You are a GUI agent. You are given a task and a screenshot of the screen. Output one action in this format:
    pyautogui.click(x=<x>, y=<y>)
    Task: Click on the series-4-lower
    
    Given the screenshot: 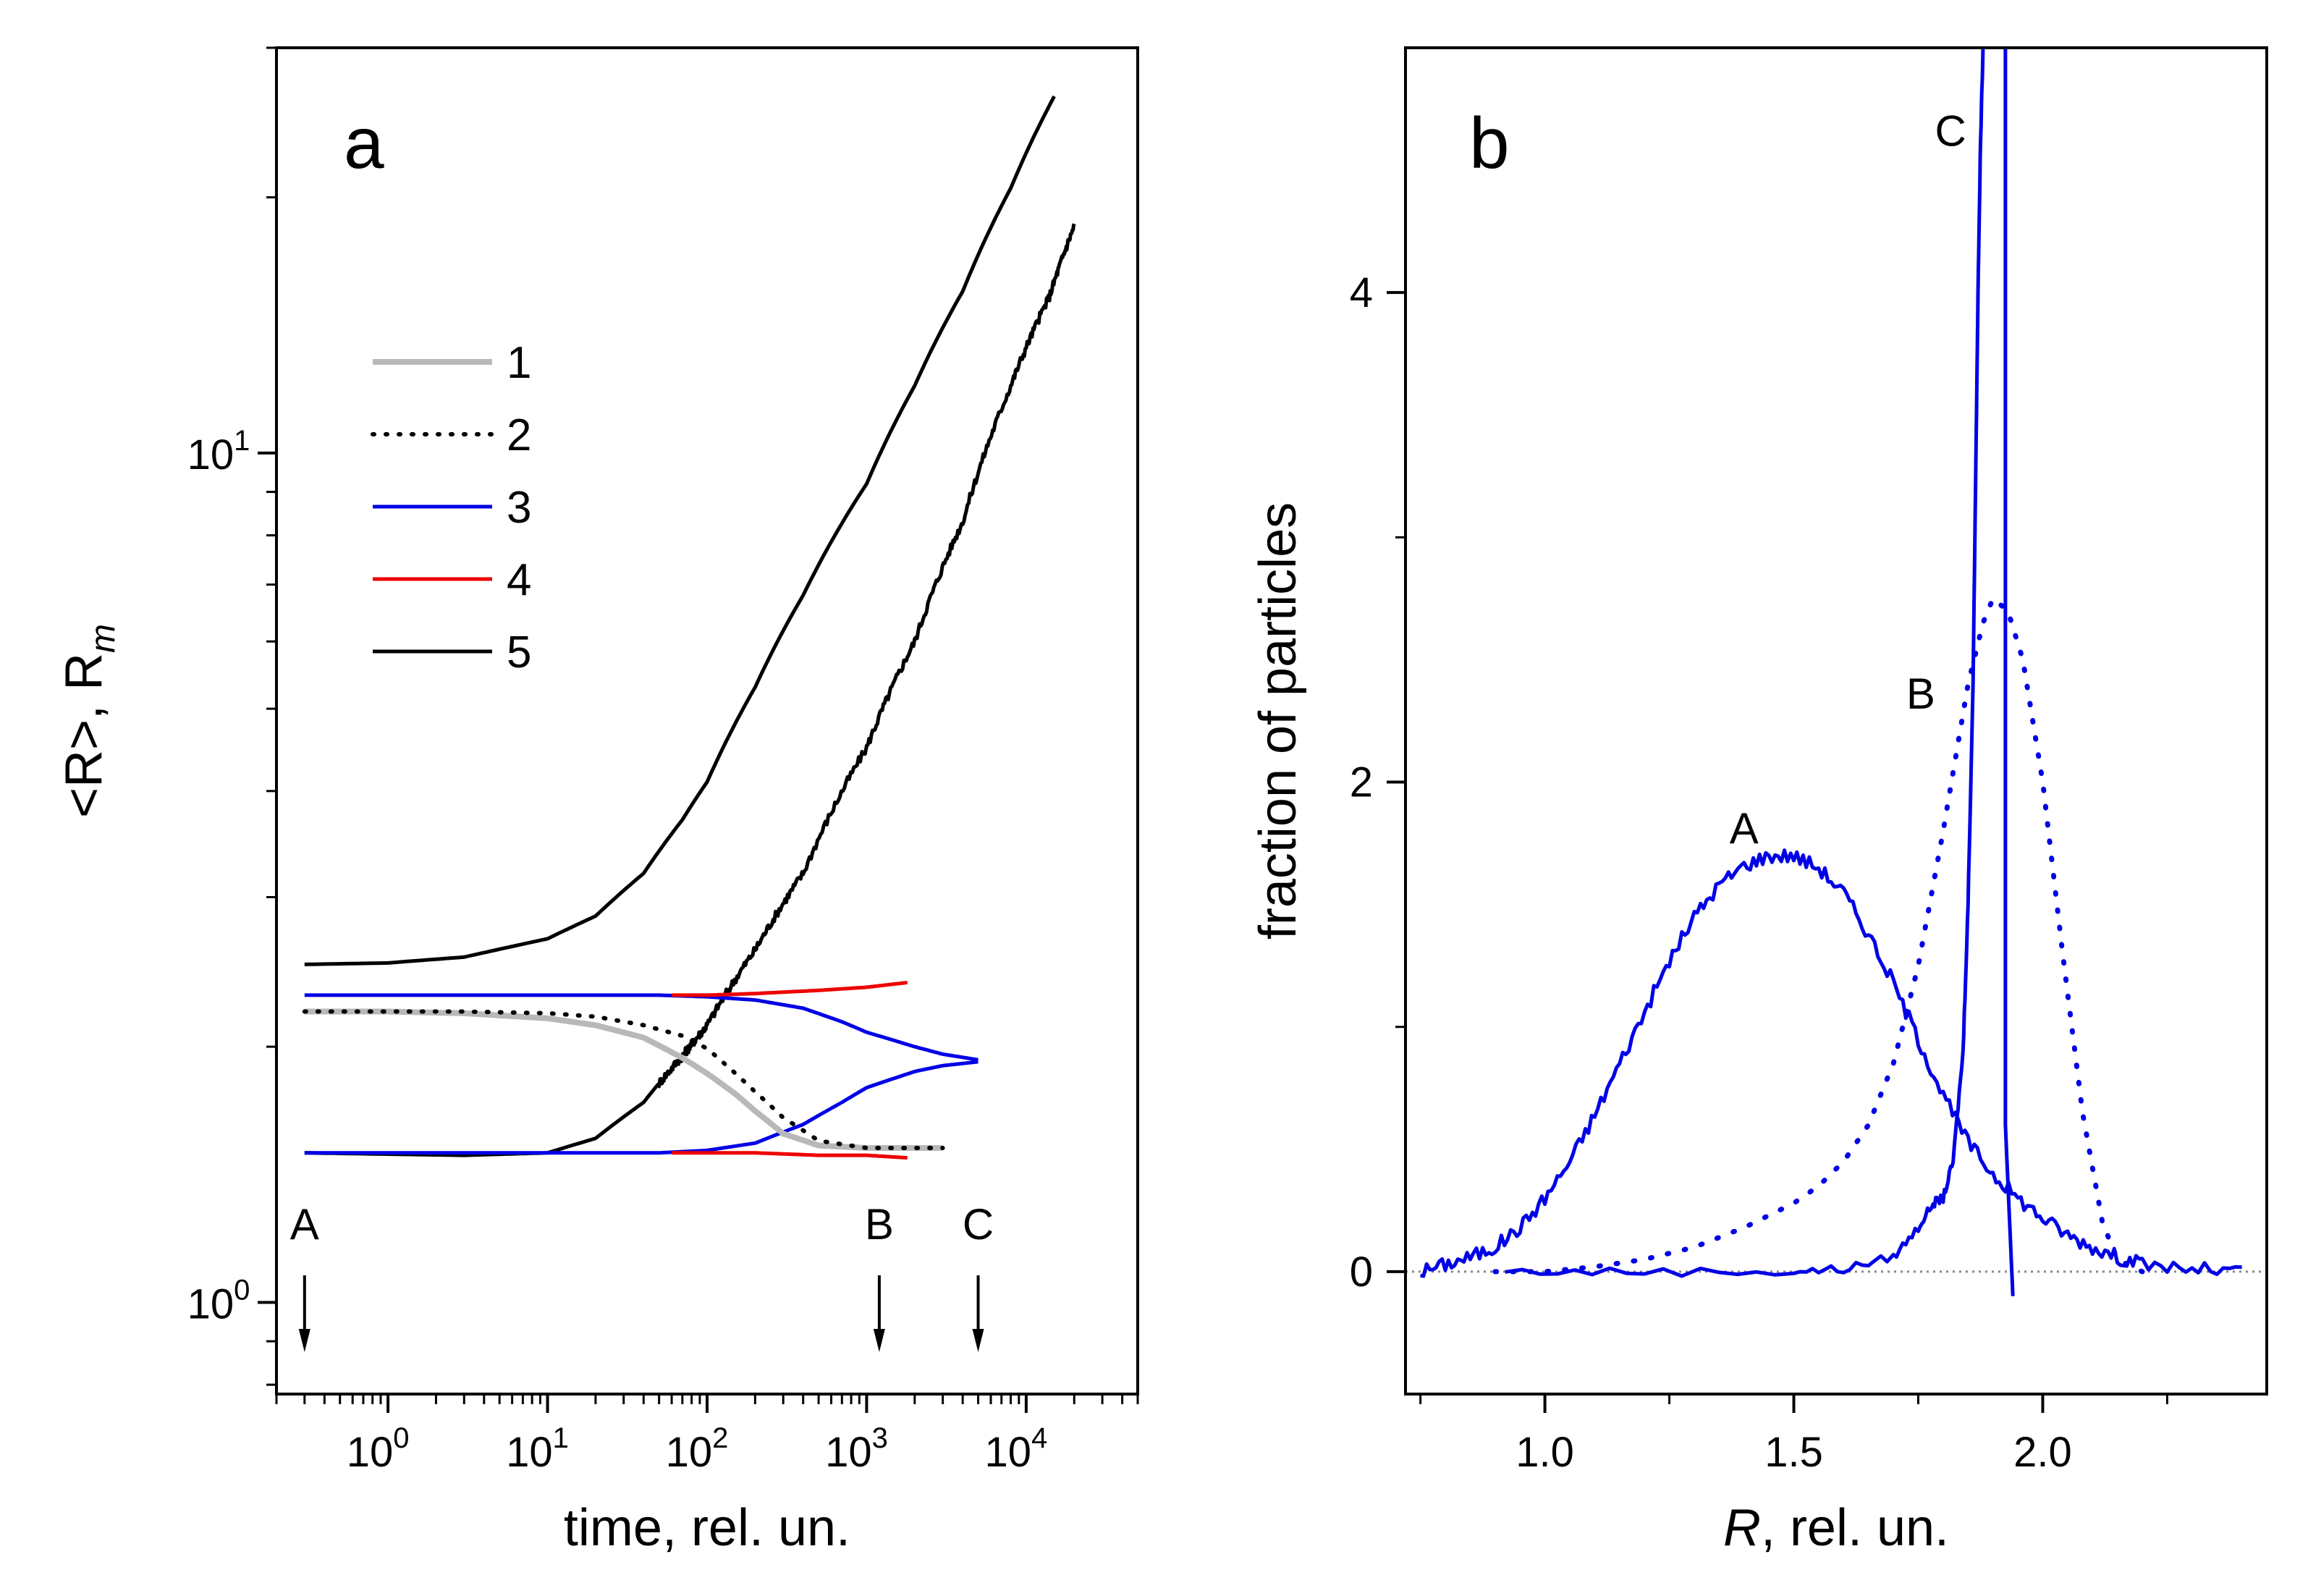 What is the action you would take?
    pyautogui.click(x=790, y=1155)
    